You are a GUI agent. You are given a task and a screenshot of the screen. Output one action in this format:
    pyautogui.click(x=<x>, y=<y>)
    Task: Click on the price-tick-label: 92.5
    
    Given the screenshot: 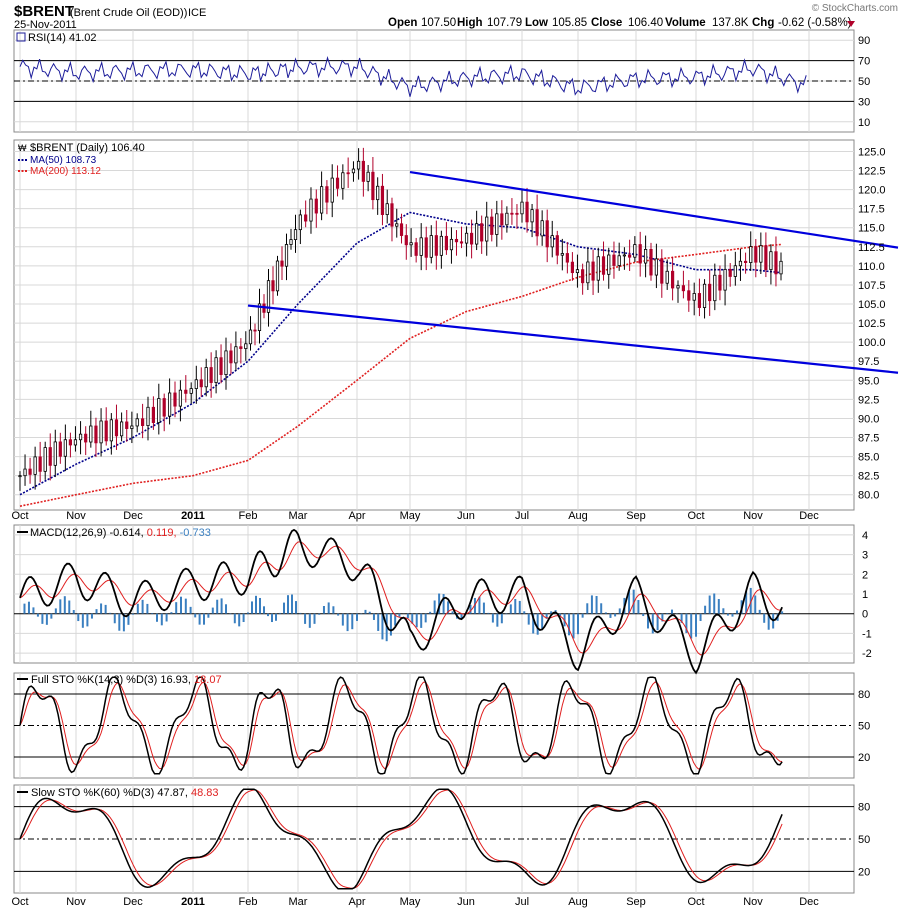 What is the action you would take?
    pyautogui.click(x=868, y=400)
    